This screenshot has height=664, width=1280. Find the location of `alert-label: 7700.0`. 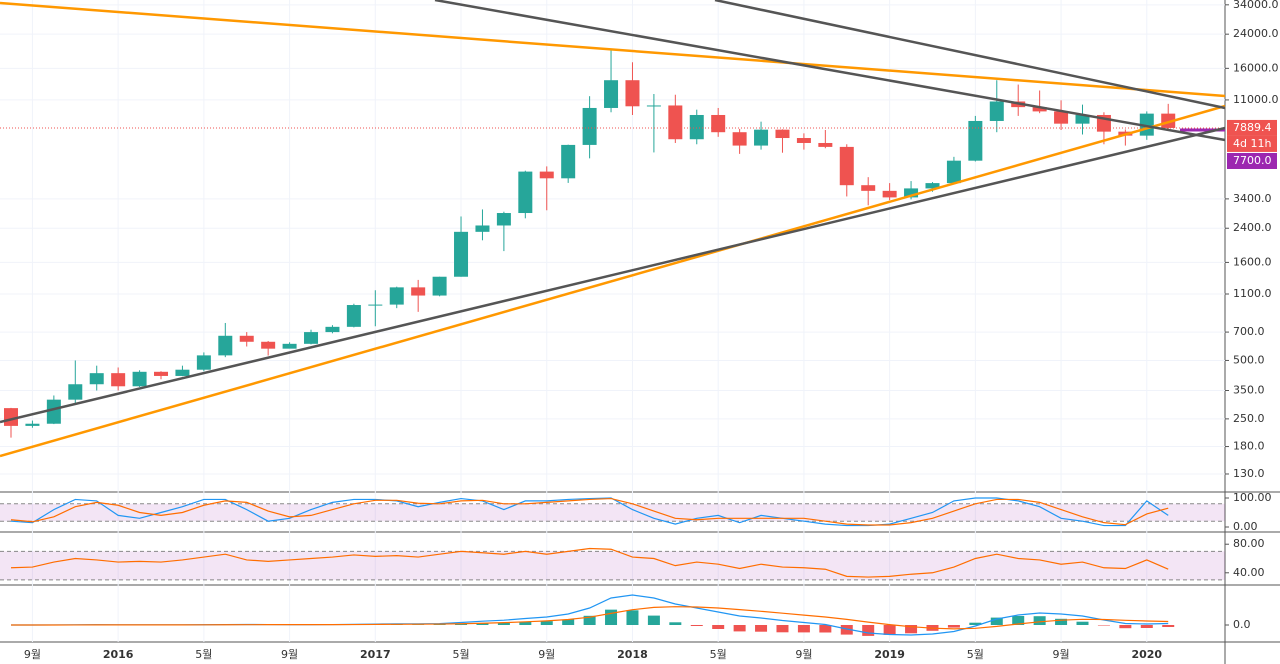

alert-label: 7700.0 is located at coordinates (1252, 160).